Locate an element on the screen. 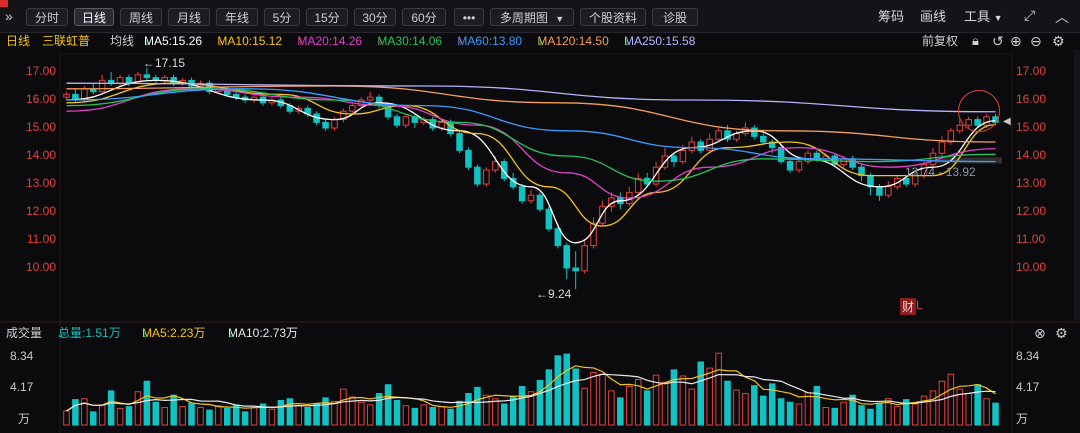 Image resolution: width=1080 pixels, height=433 pixels. finance-badge: 财 is located at coordinates (908, 306).